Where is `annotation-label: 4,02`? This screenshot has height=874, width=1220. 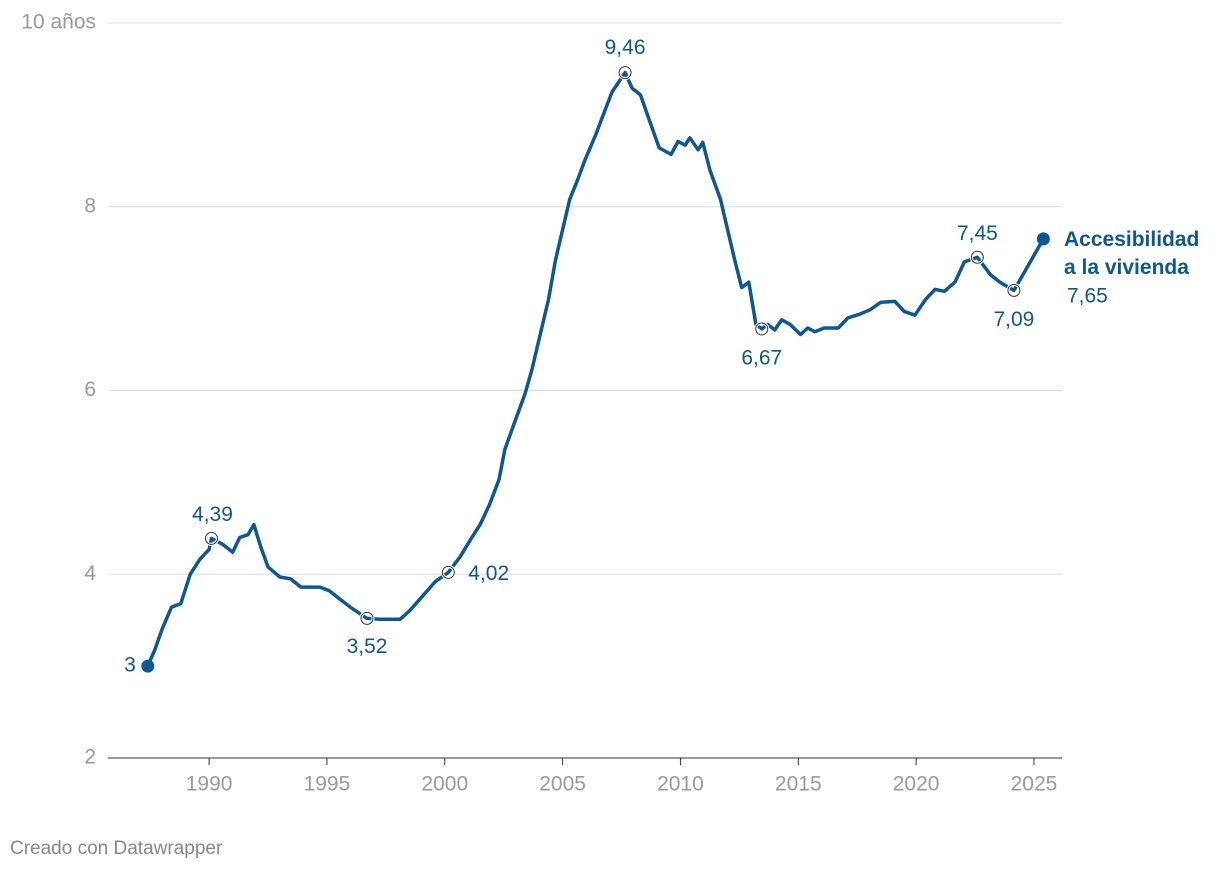 annotation-label: 4,02 is located at coordinates (488, 573).